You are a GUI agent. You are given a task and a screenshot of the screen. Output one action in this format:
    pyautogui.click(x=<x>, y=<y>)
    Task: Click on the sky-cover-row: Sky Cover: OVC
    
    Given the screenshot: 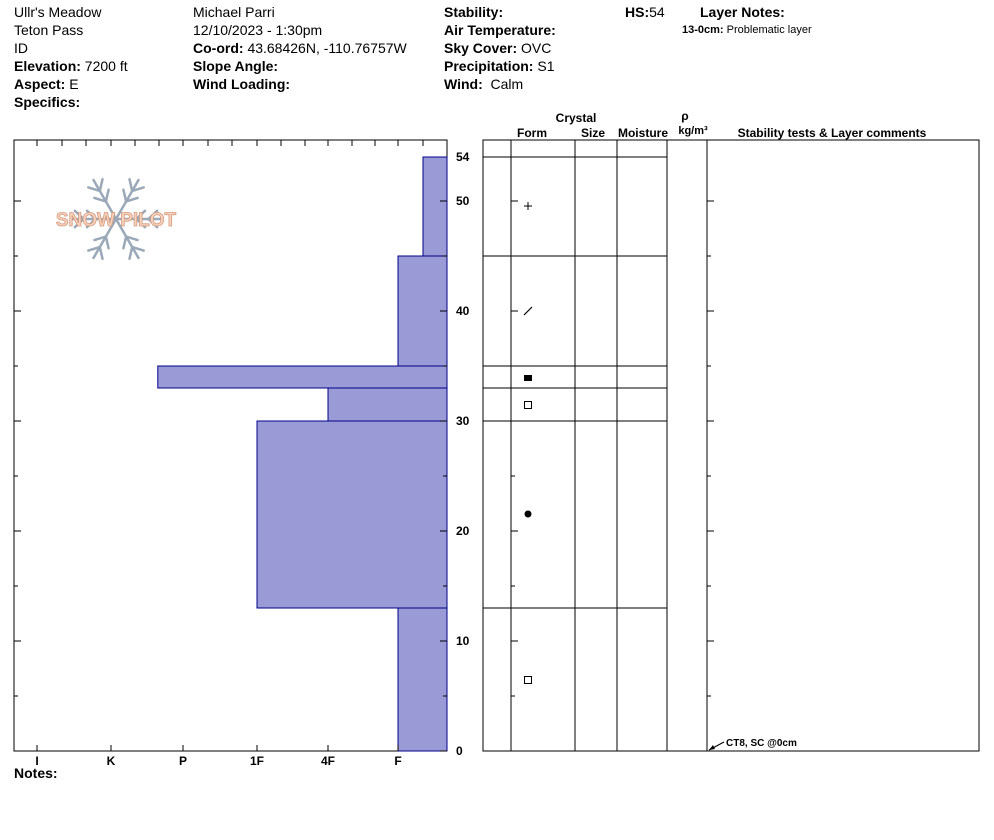 What is the action you would take?
    pyautogui.click(x=497, y=48)
    